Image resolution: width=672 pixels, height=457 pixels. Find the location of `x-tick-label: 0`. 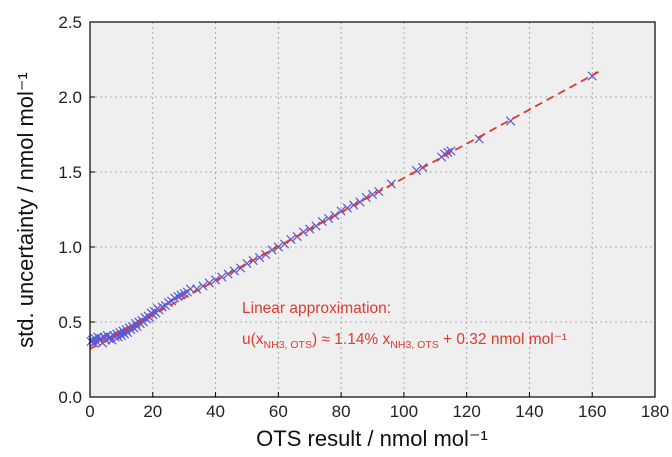

x-tick-label: 0 is located at coordinates (89, 411).